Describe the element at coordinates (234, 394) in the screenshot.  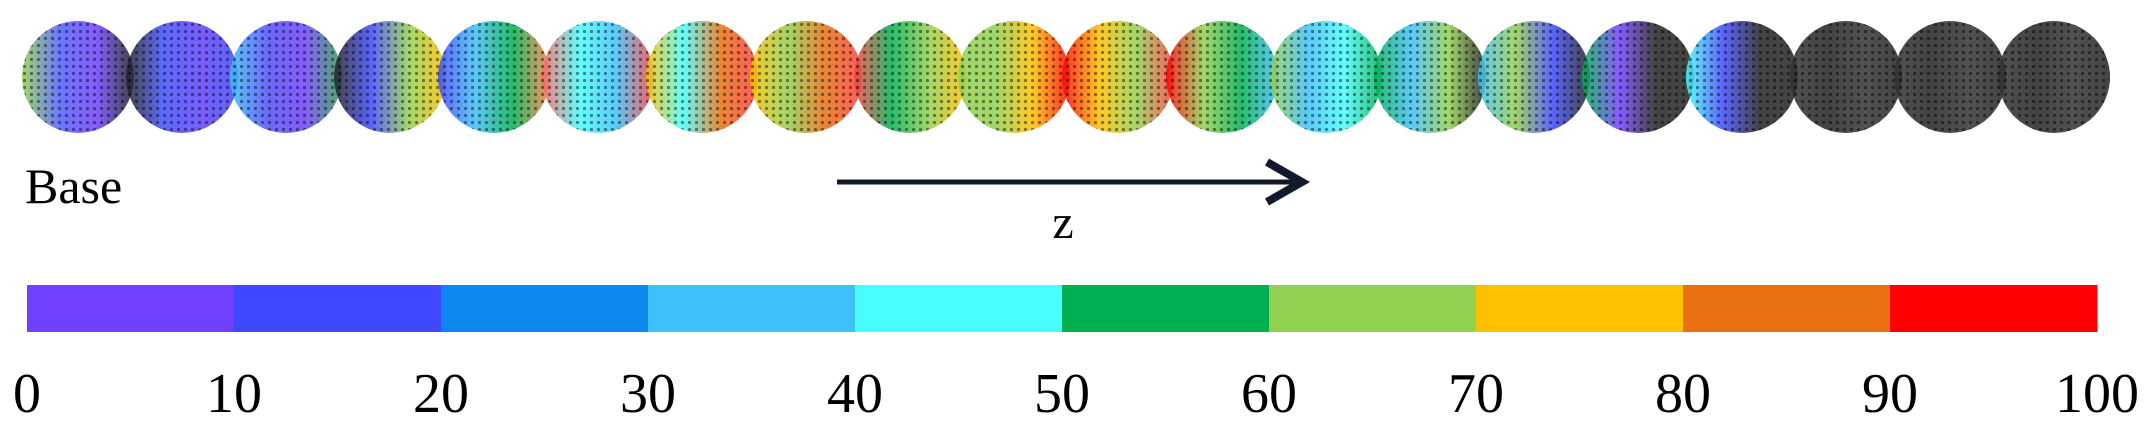
I see `tick-label: 10` at that location.